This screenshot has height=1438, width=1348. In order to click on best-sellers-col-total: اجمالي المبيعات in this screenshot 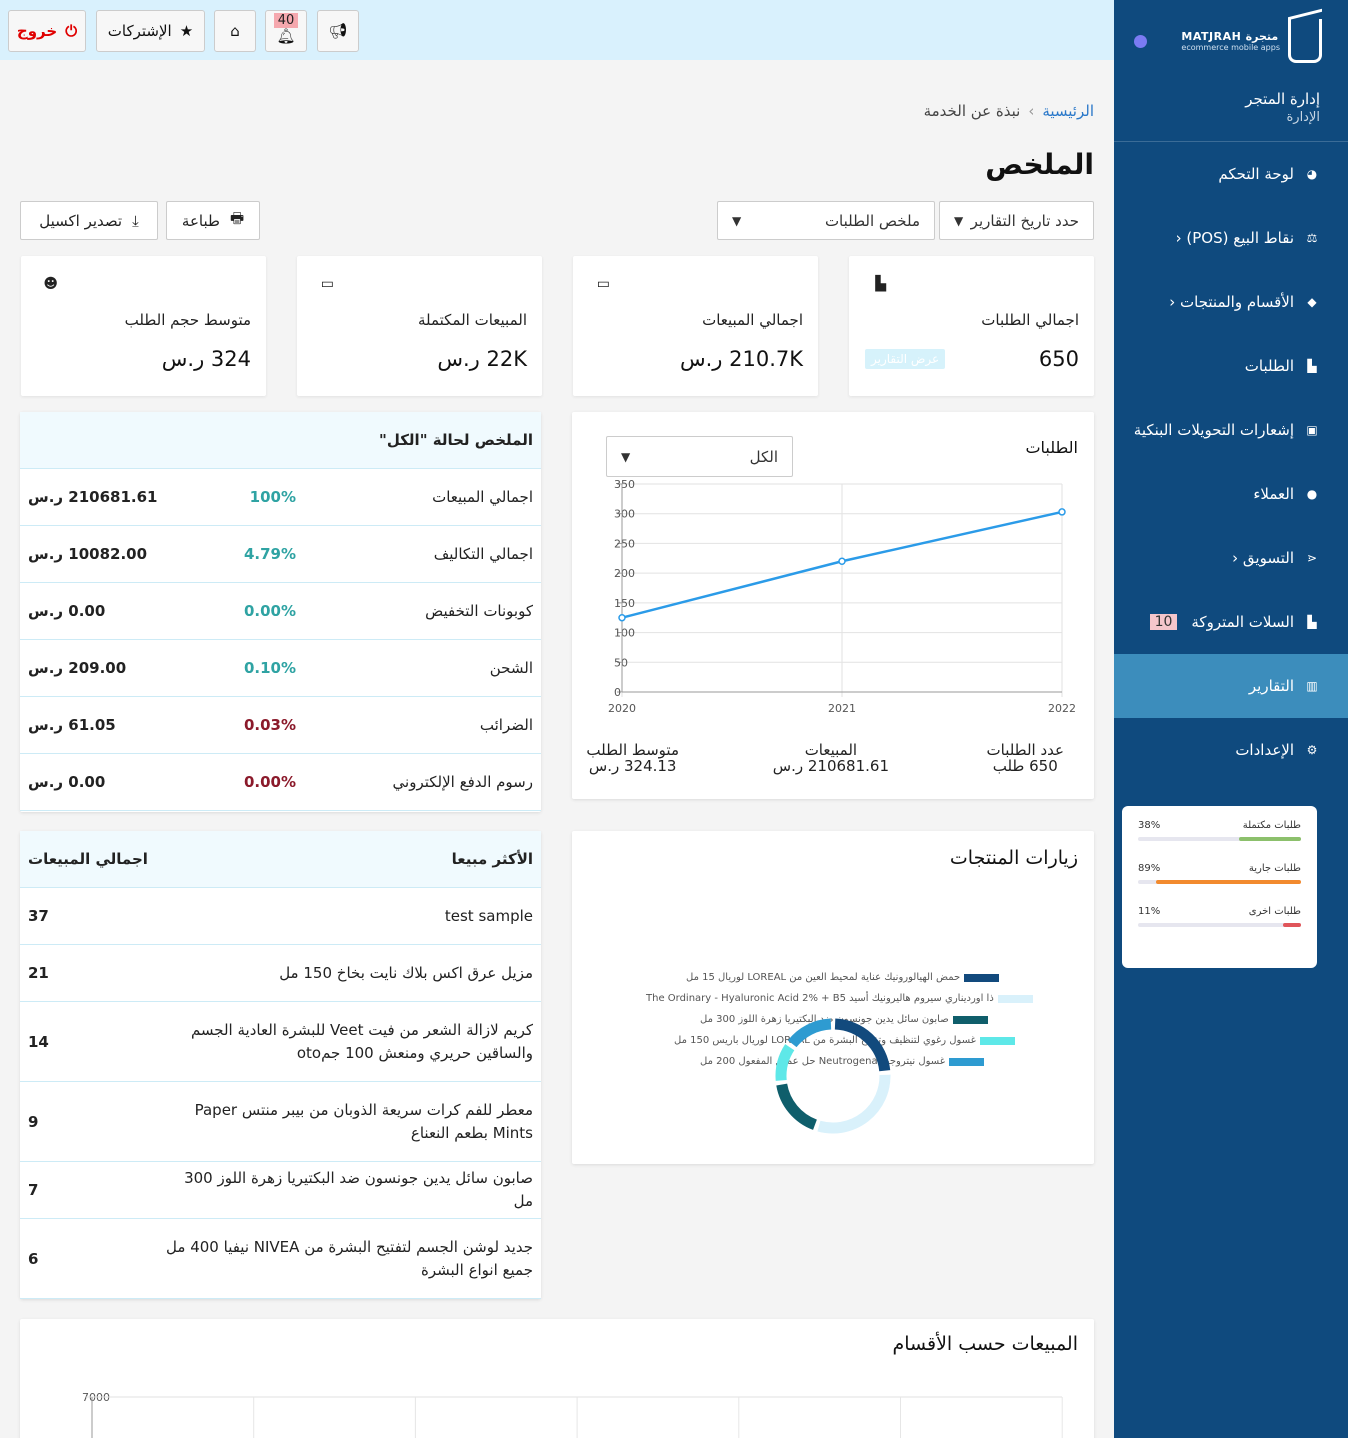, I will do `click(88, 859)`.